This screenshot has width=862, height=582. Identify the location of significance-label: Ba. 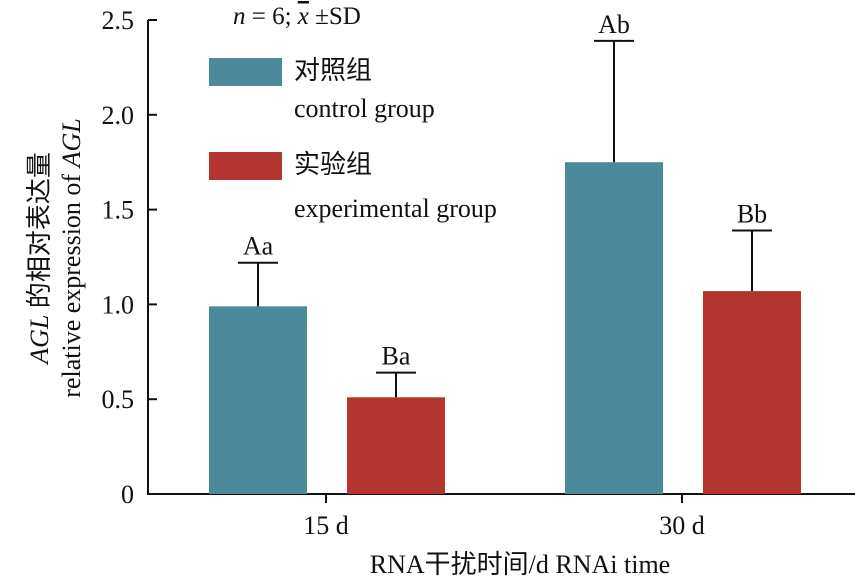
(396, 356).